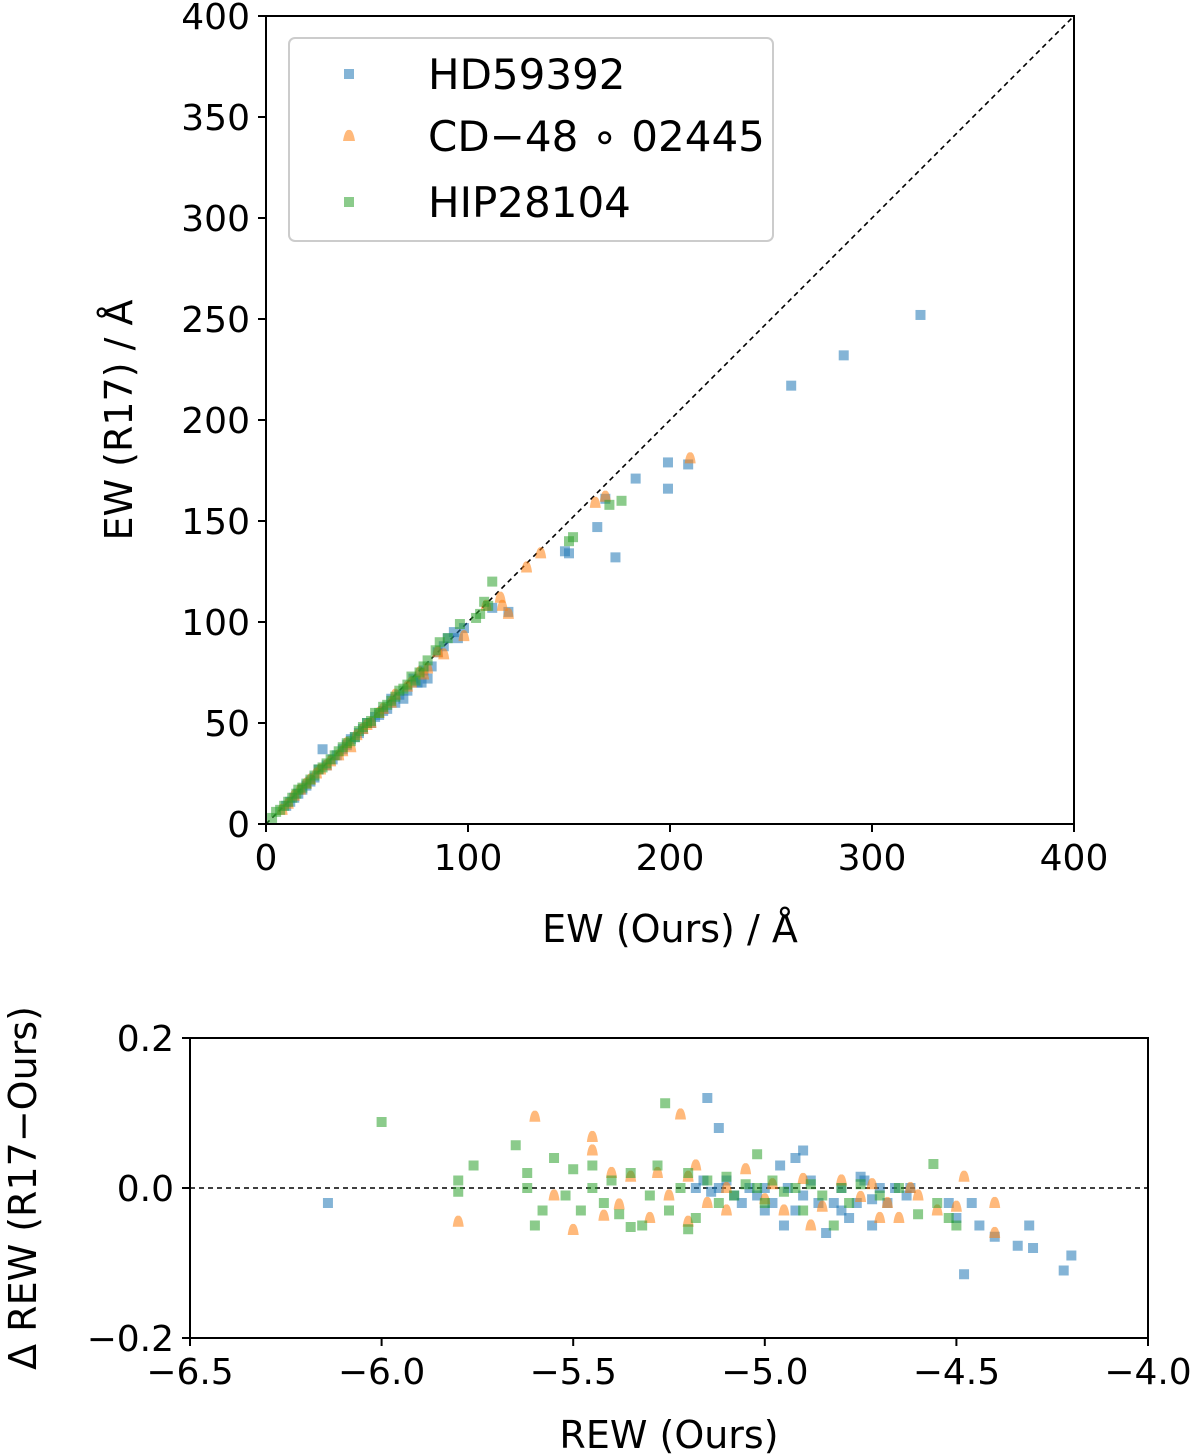  What do you see at coordinates (119, 419) in the screenshot?
I see `y-axis-label: EW (R17) / Å` at bounding box center [119, 419].